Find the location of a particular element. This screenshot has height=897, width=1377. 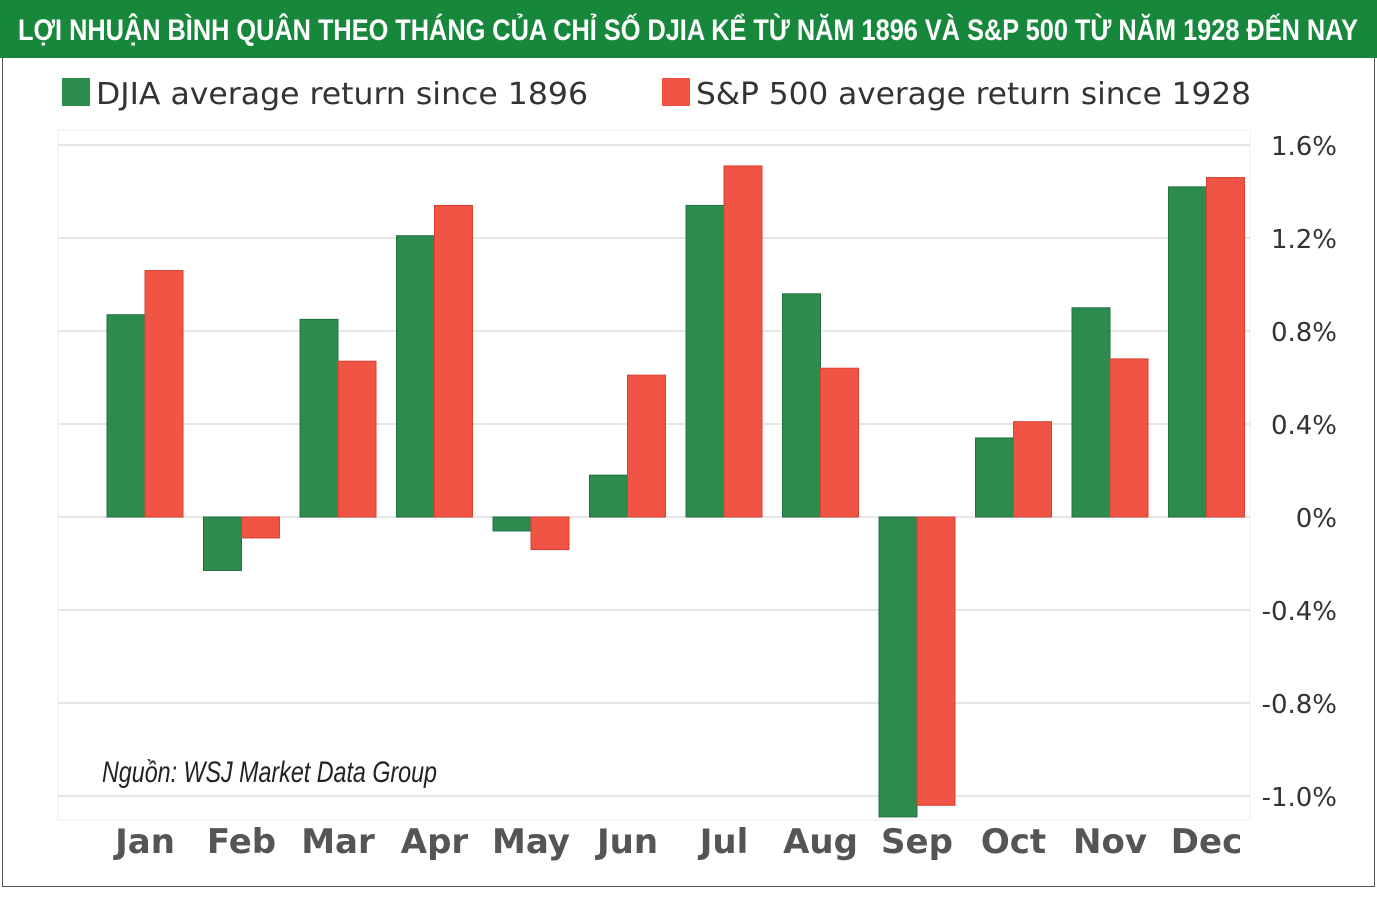

bar-djia-apr is located at coordinates (415, 376).